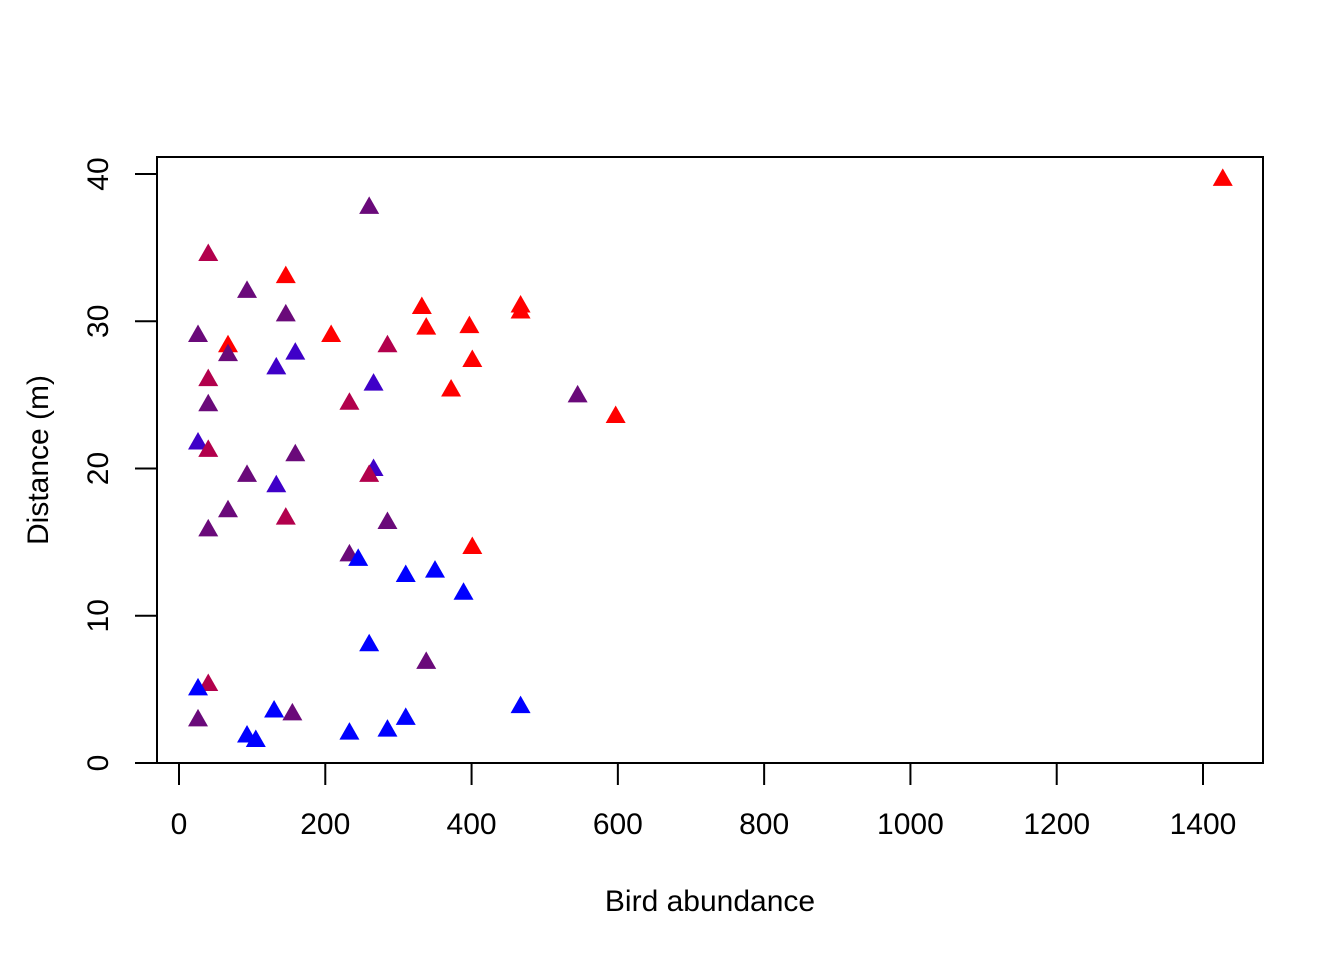 This screenshot has height=960, width=1344. What do you see at coordinates (38, 460) in the screenshot?
I see `y-axis-label: Distance (m)` at bounding box center [38, 460].